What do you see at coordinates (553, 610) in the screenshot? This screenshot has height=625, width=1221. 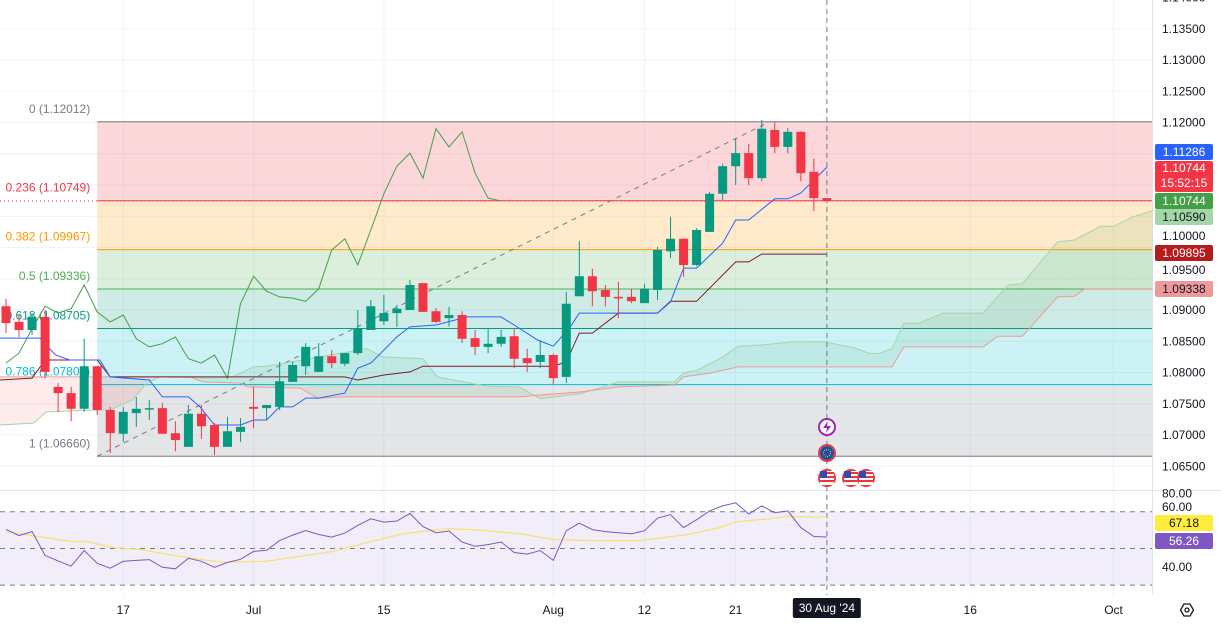 I see `time-axis-label: Aug` at bounding box center [553, 610].